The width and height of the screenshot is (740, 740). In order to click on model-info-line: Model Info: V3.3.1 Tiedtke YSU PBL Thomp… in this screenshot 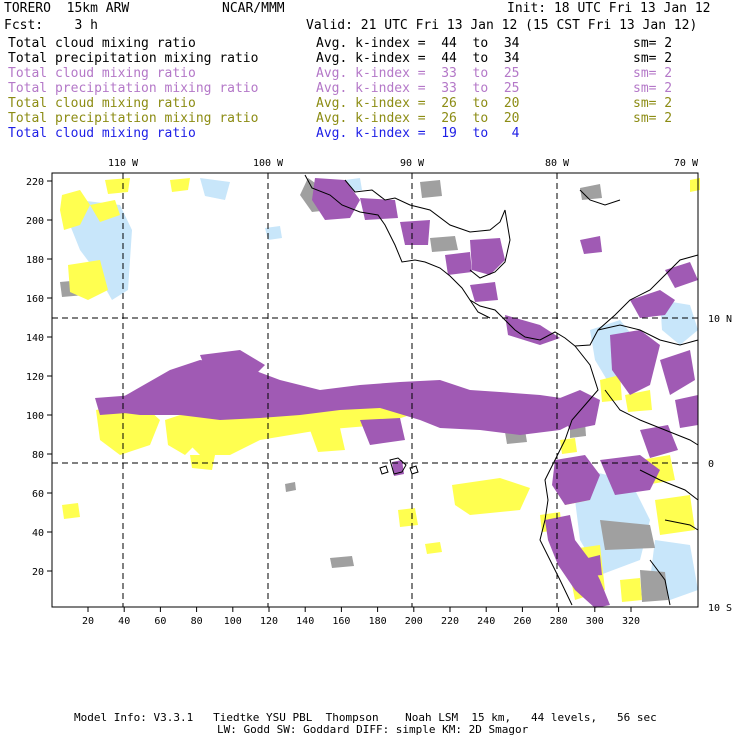, I will do `click(365, 717)`.